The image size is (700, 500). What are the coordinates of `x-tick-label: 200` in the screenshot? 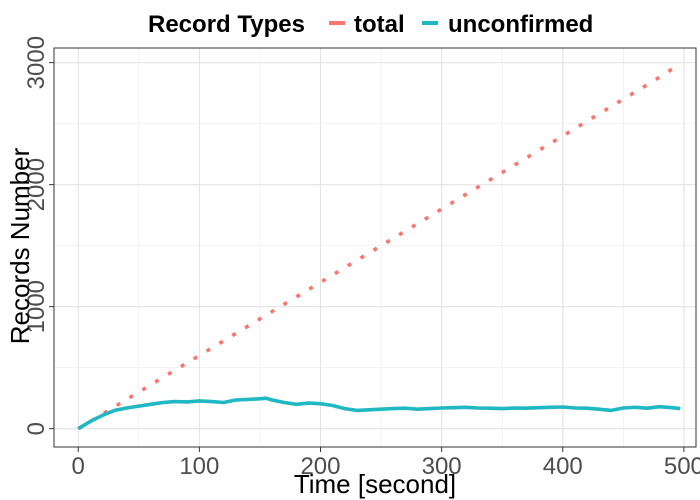 It's located at (320, 466).